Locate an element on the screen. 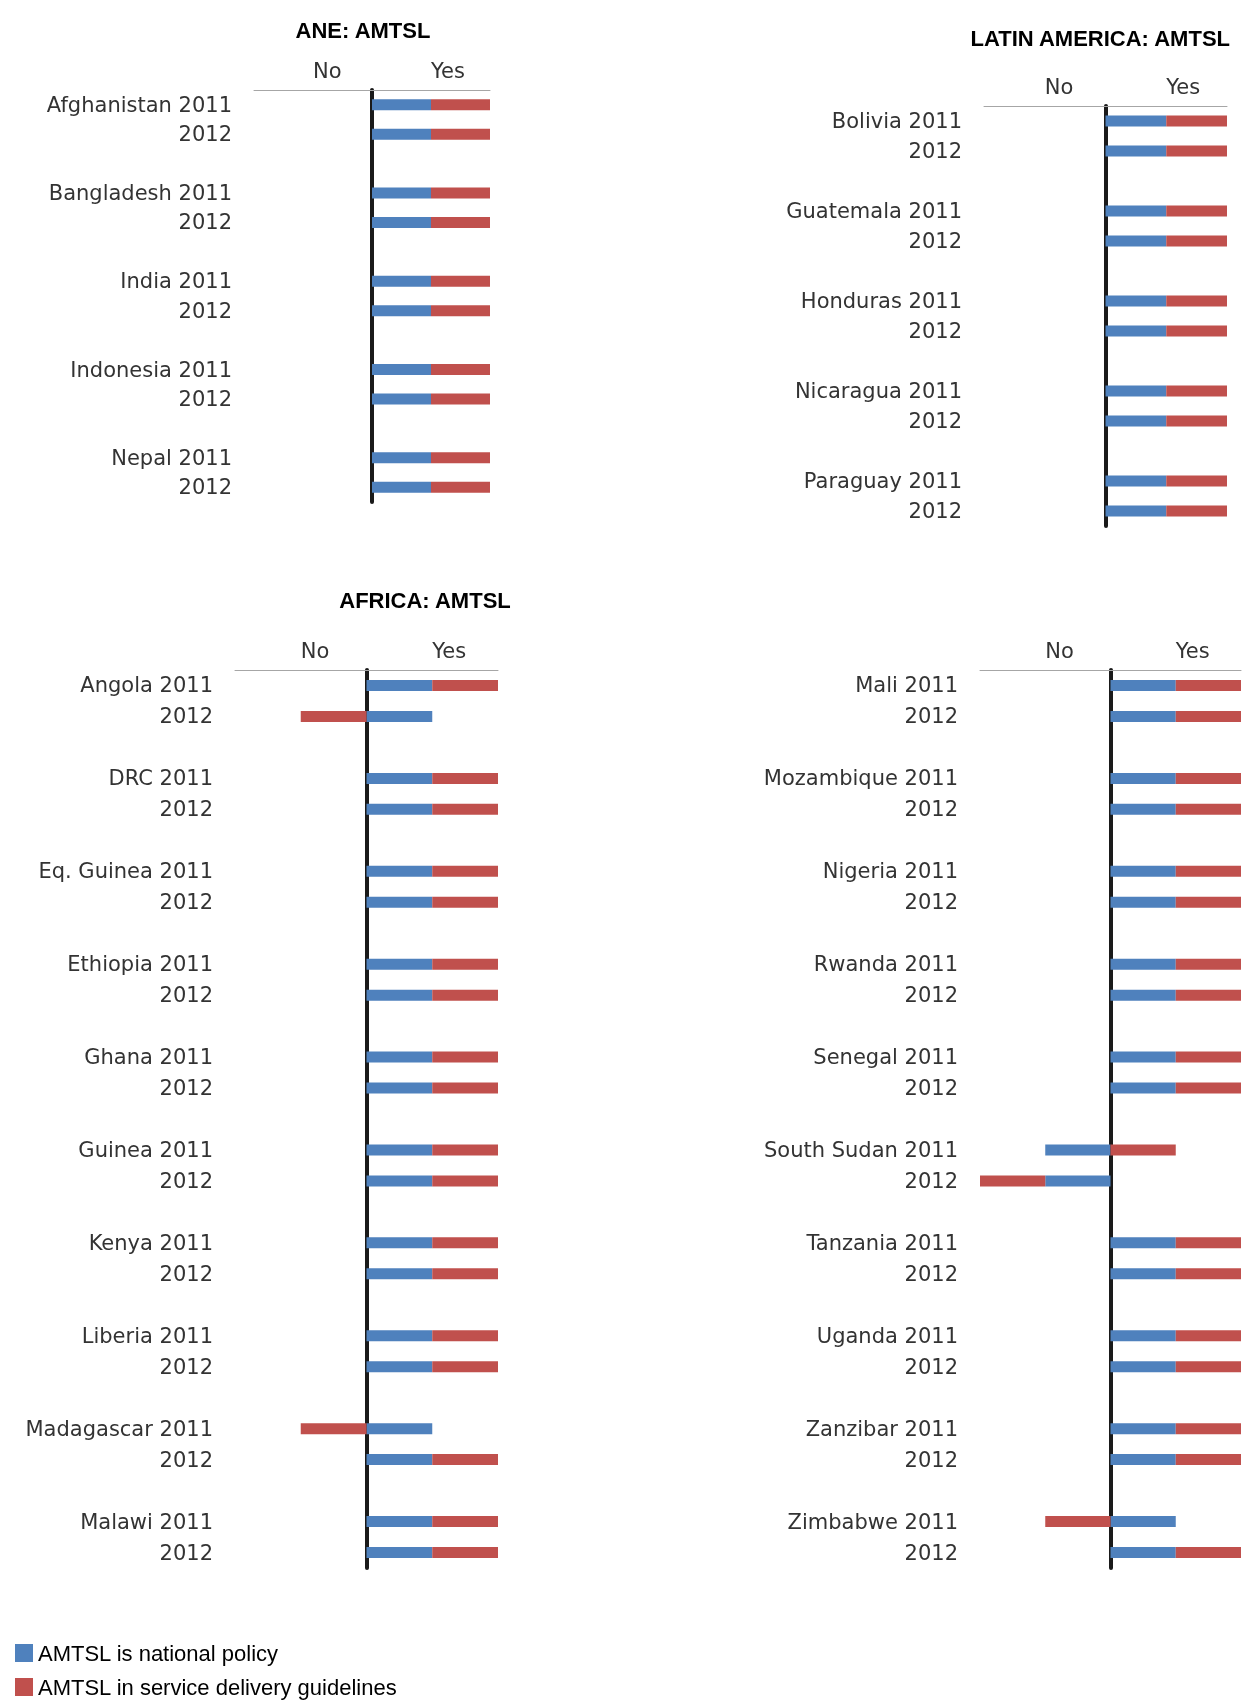 Image resolution: width=1249 pixels, height=1707 pixels. y-tick-label: Mali 2011 is located at coordinates (906, 685).